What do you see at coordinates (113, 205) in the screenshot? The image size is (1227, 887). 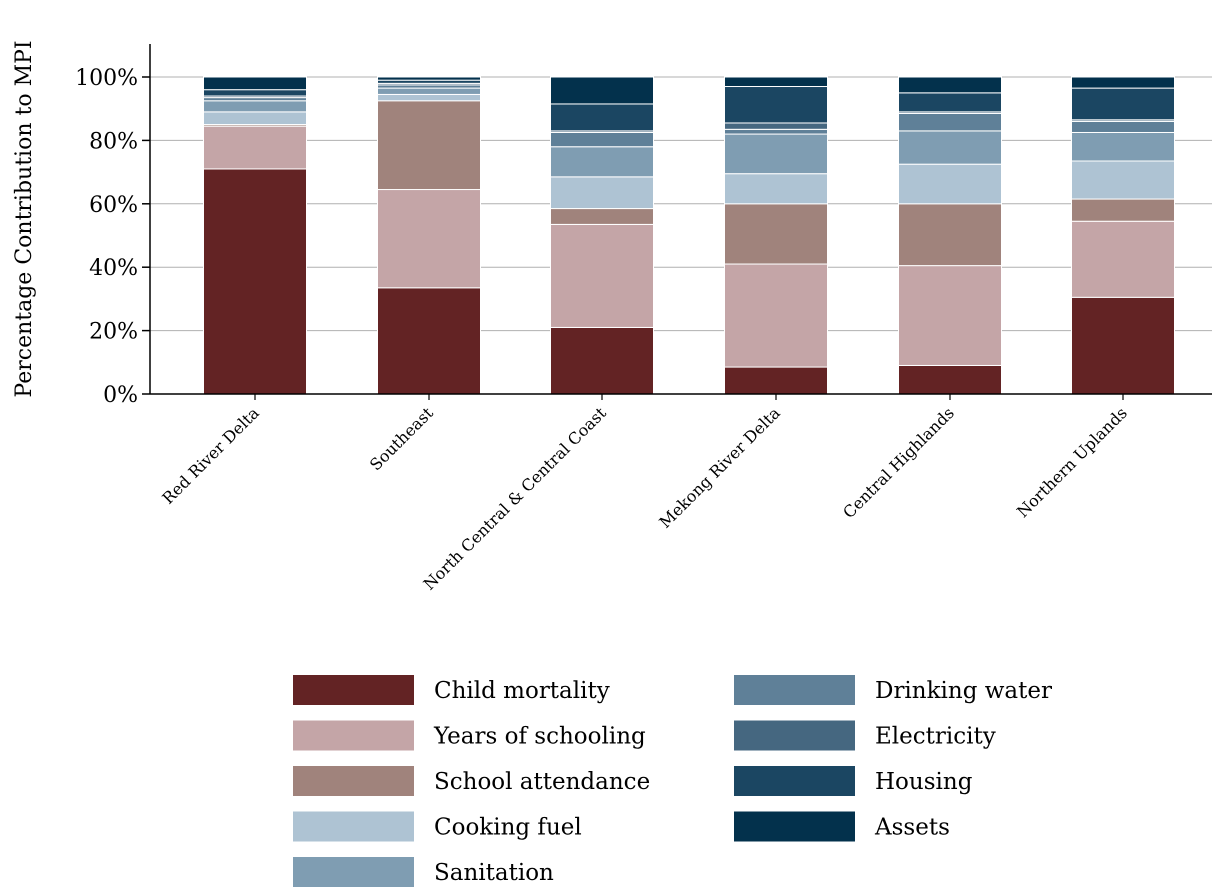 I see `y-tick-label: 60%` at bounding box center [113, 205].